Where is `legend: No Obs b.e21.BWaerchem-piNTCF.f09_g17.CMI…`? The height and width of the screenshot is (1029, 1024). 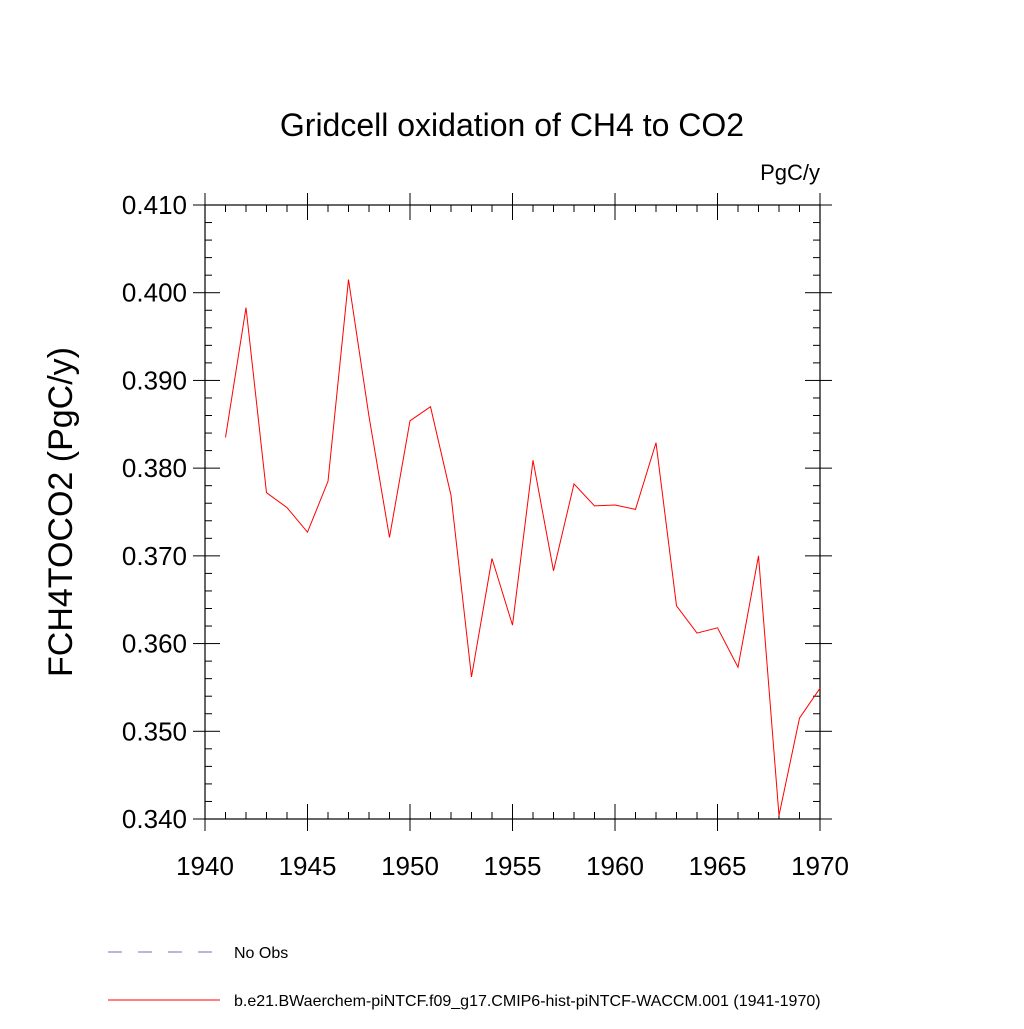
legend: No Obs b.e21.BWaerchem-piNTCF.f09_g17.CMI… is located at coordinates (464, 977).